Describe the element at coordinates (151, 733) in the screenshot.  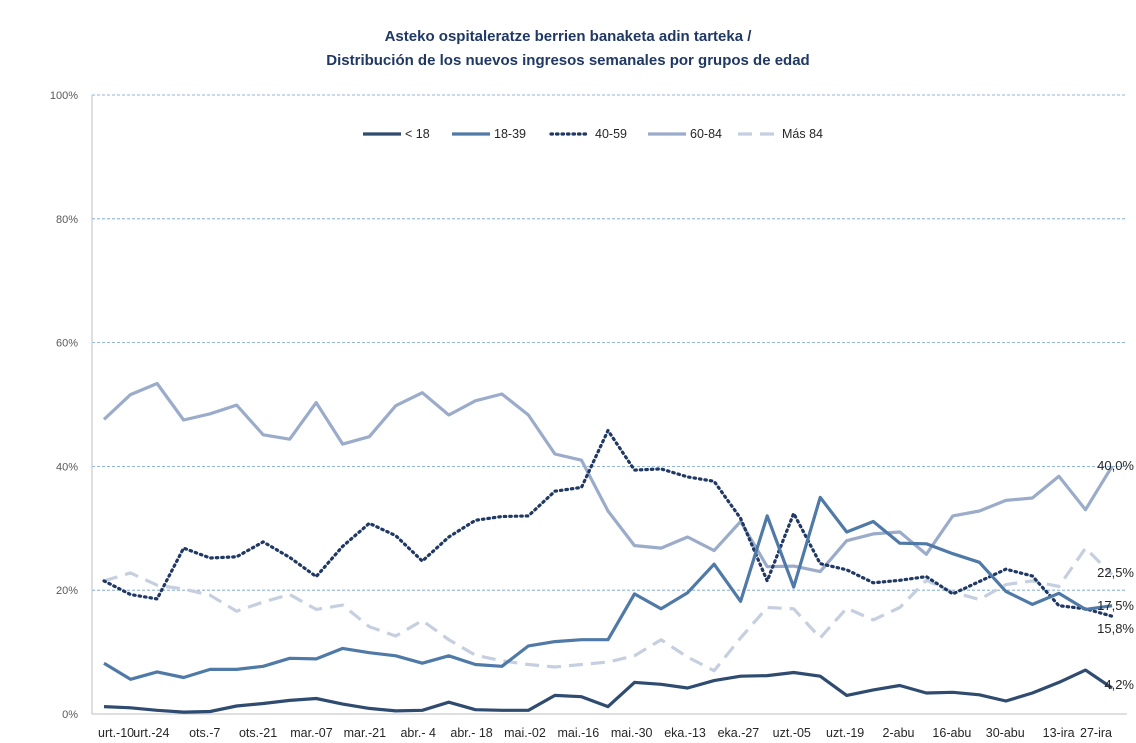
I see `x-tick-label: urt.-24` at that location.